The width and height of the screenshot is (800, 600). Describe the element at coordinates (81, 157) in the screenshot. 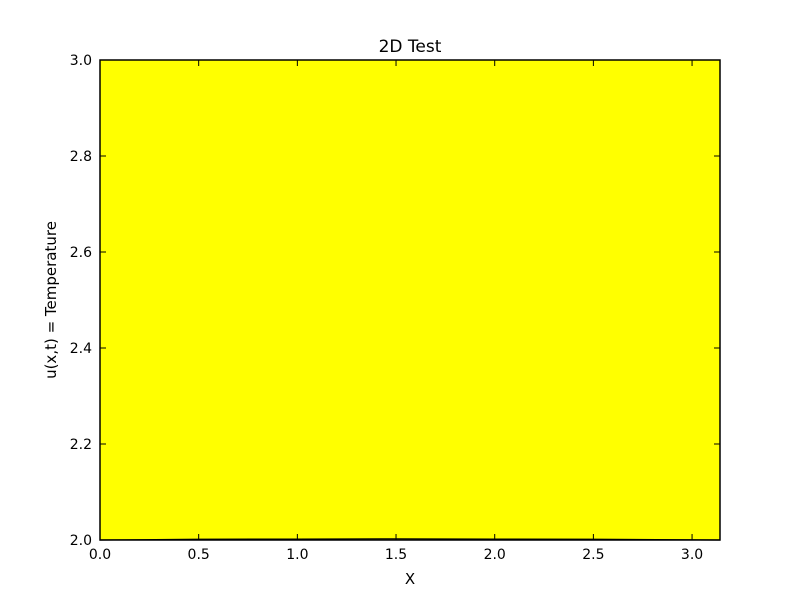

I see `y-tick-label: 2.8` at that location.